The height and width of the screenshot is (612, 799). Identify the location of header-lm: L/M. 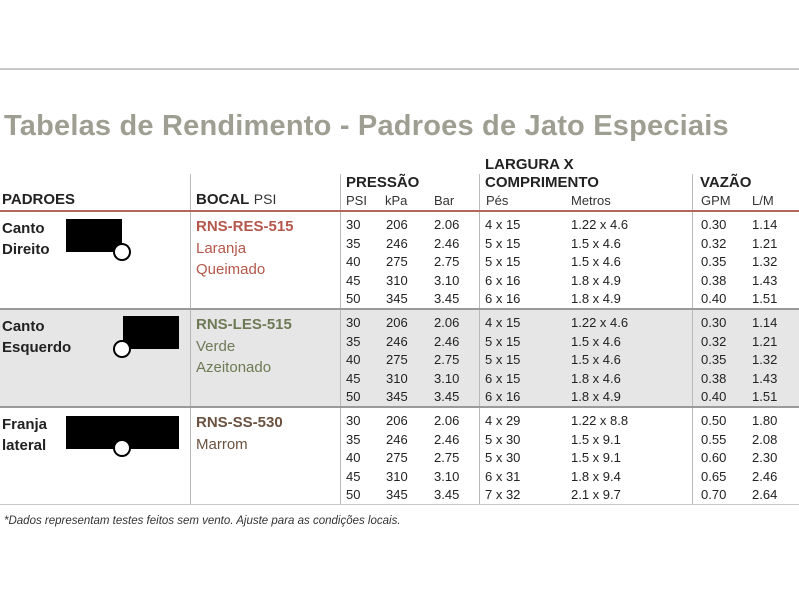
(763, 200).